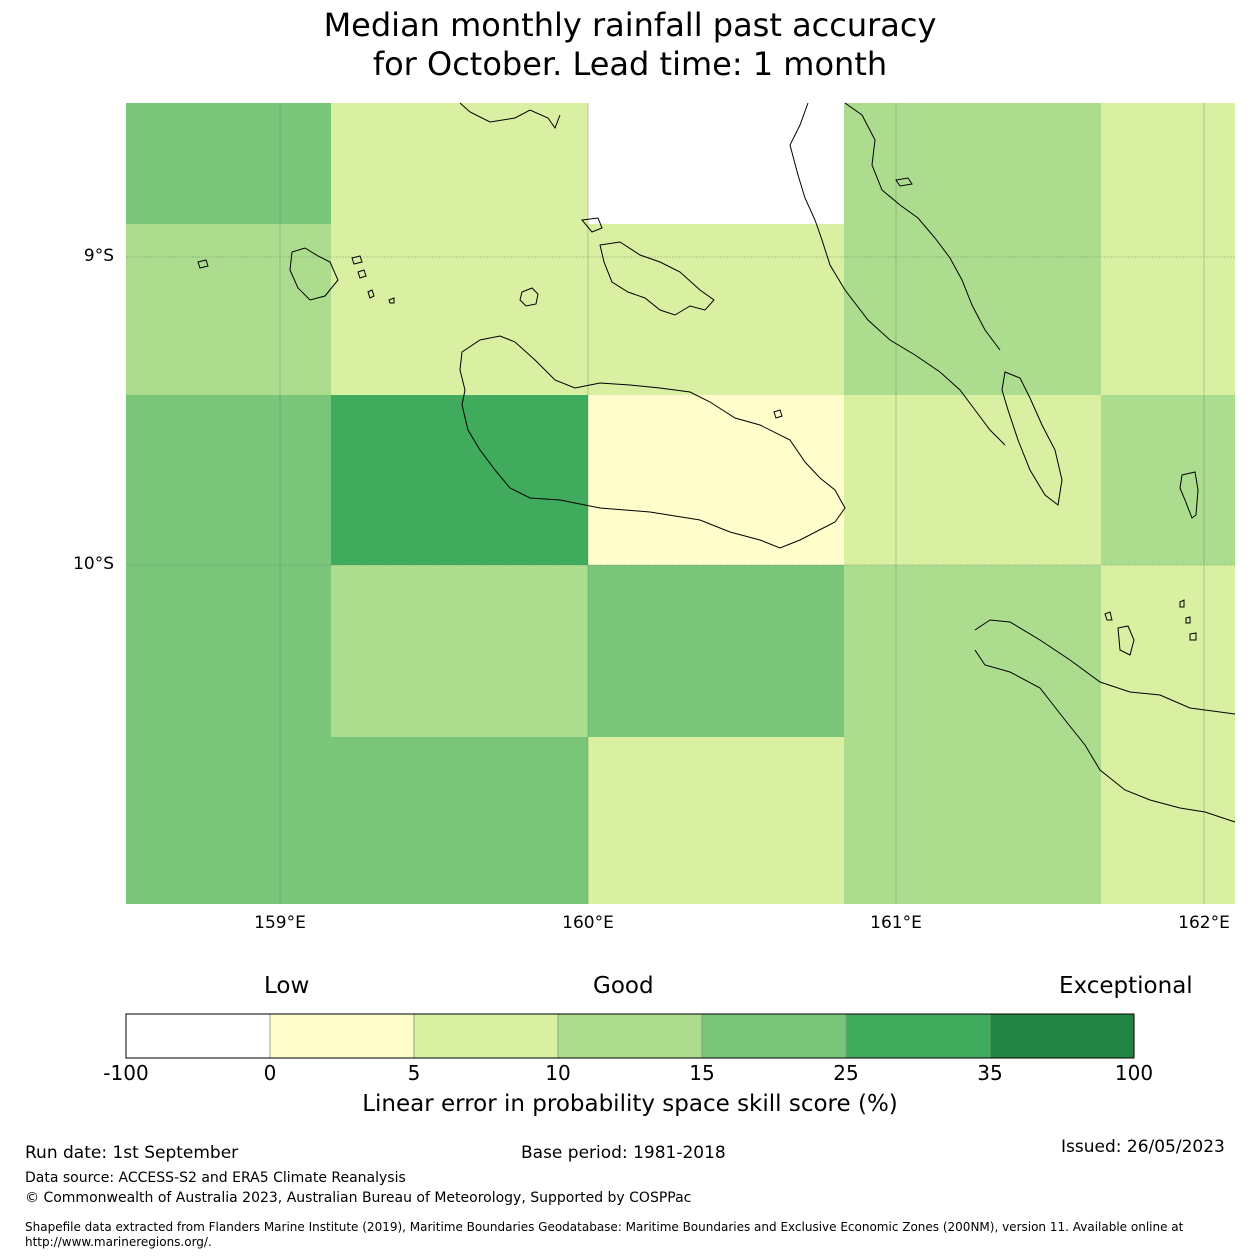  I want to click on coast-russell, so click(314, 274).